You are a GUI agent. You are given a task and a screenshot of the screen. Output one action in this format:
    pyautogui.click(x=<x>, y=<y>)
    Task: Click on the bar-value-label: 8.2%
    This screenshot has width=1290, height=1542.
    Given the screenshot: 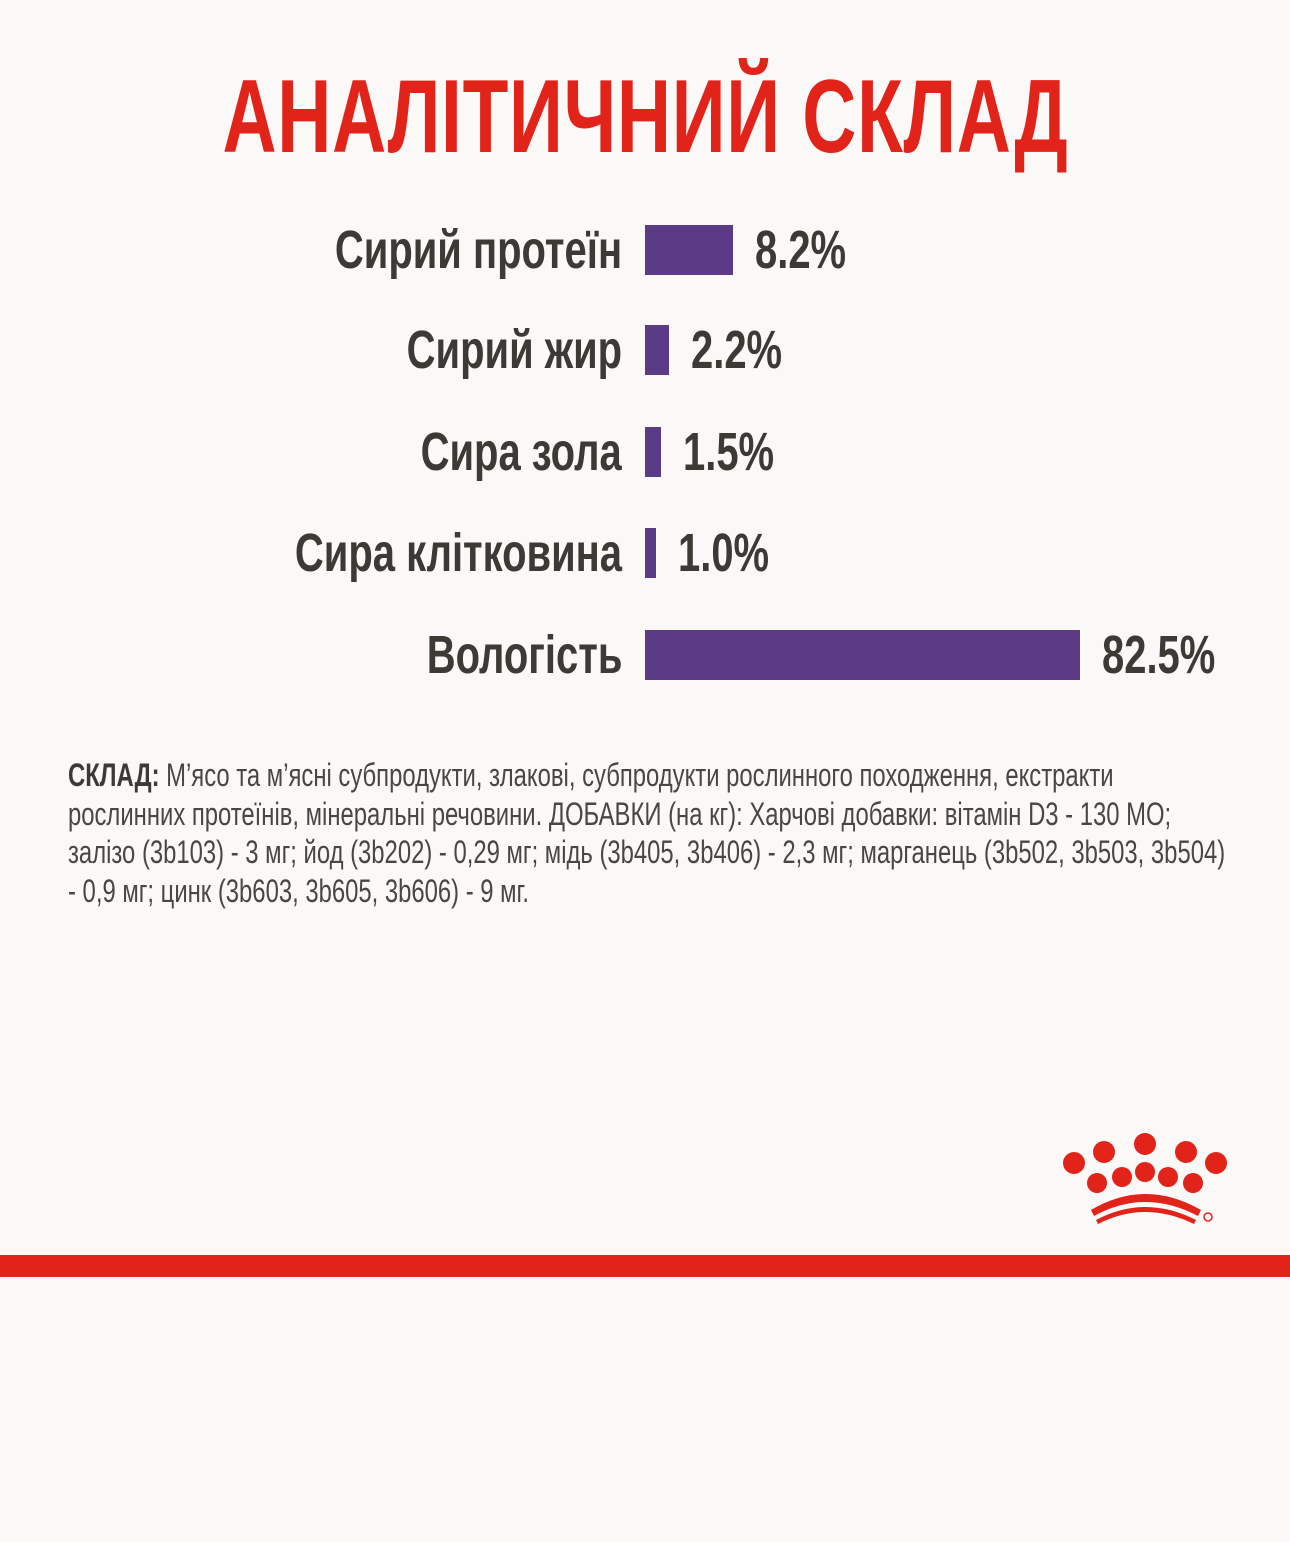 What is the action you would take?
    pyautogui.click(x=800, y=250)
    